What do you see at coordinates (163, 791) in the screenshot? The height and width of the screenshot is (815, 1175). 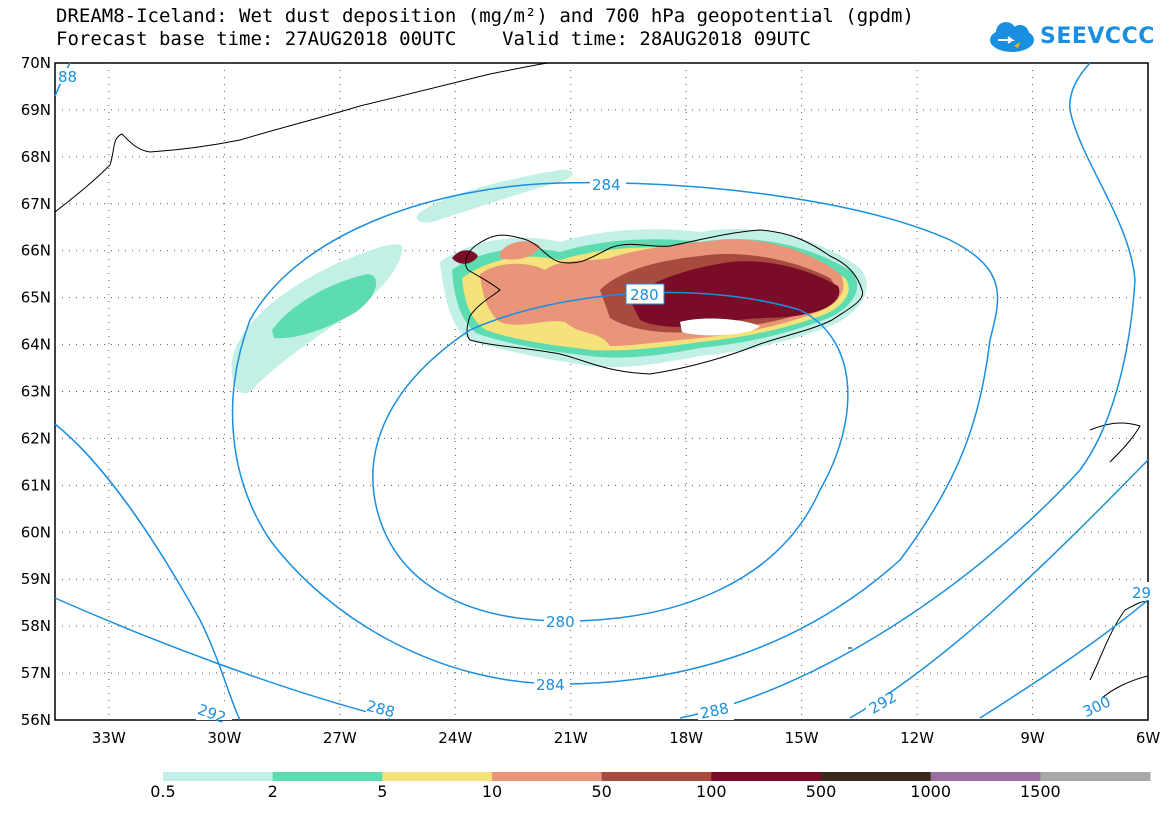 I see `colorbar-label: 0.5` at bounding box center [163, 791].